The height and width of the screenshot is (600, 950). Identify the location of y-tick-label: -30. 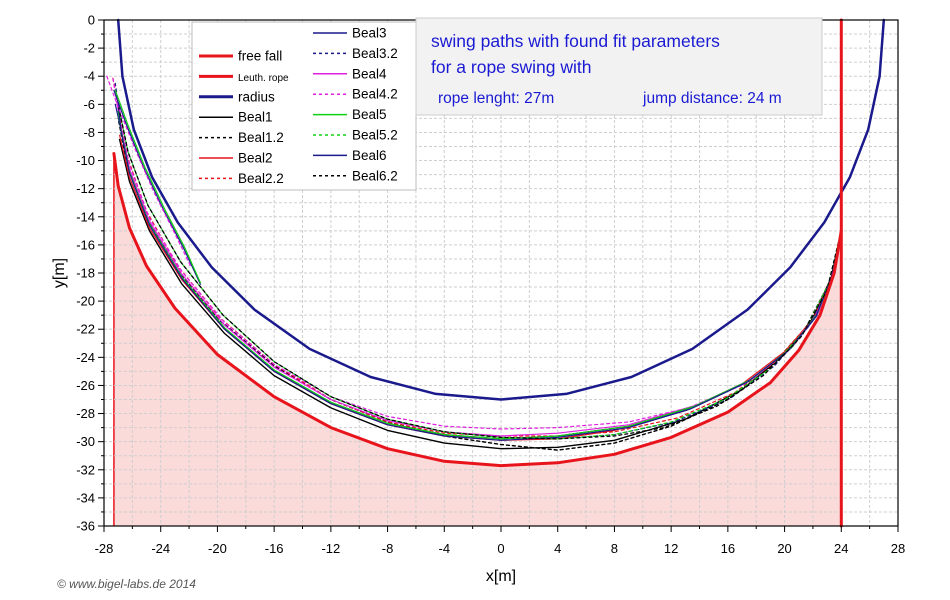
(85, 441).